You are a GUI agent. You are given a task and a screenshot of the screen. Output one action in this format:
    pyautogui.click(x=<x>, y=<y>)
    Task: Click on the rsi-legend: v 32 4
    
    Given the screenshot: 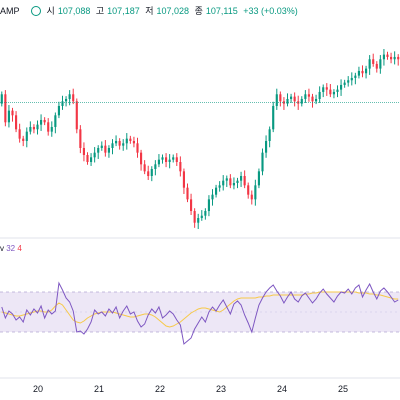 What is the action you would take?
    pyautogui.click(x=11, y=248)
    